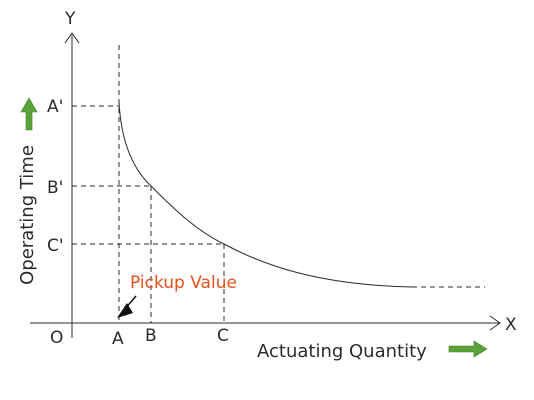 This screenshot has width=534, height=400. Describe the element at coordinates (118, 339) in the screenshot. I see `x-point-a: A` at that location.